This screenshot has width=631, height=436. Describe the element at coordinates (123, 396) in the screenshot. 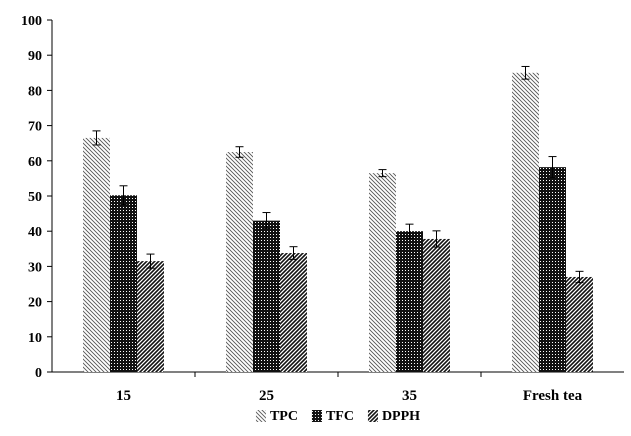

I see `x-tick-label: 15` at that location.